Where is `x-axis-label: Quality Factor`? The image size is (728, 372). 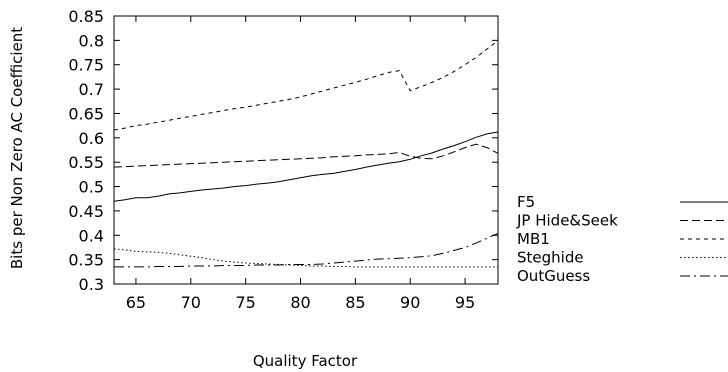
x-axis-label: Quality Factor is located at coordinates (305, 361).